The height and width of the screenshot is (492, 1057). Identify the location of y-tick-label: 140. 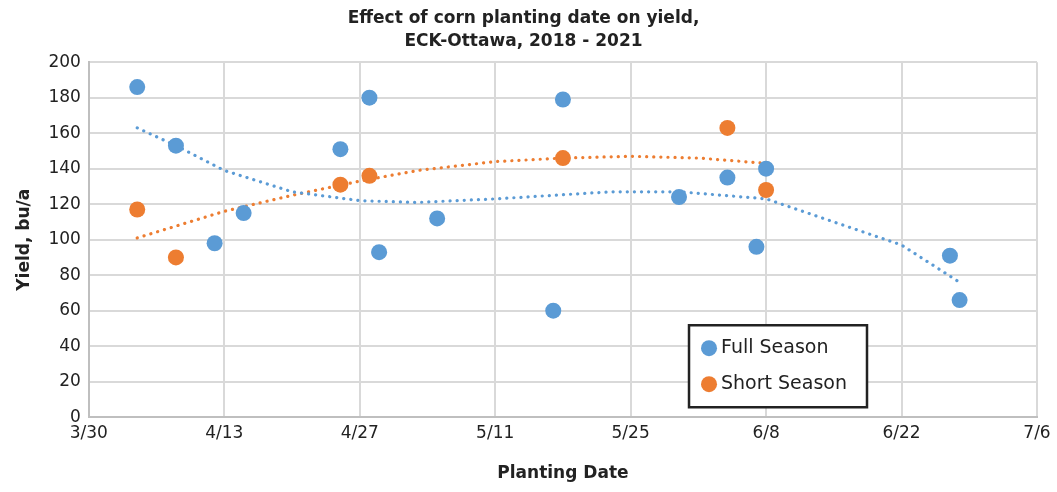
(64, 167).